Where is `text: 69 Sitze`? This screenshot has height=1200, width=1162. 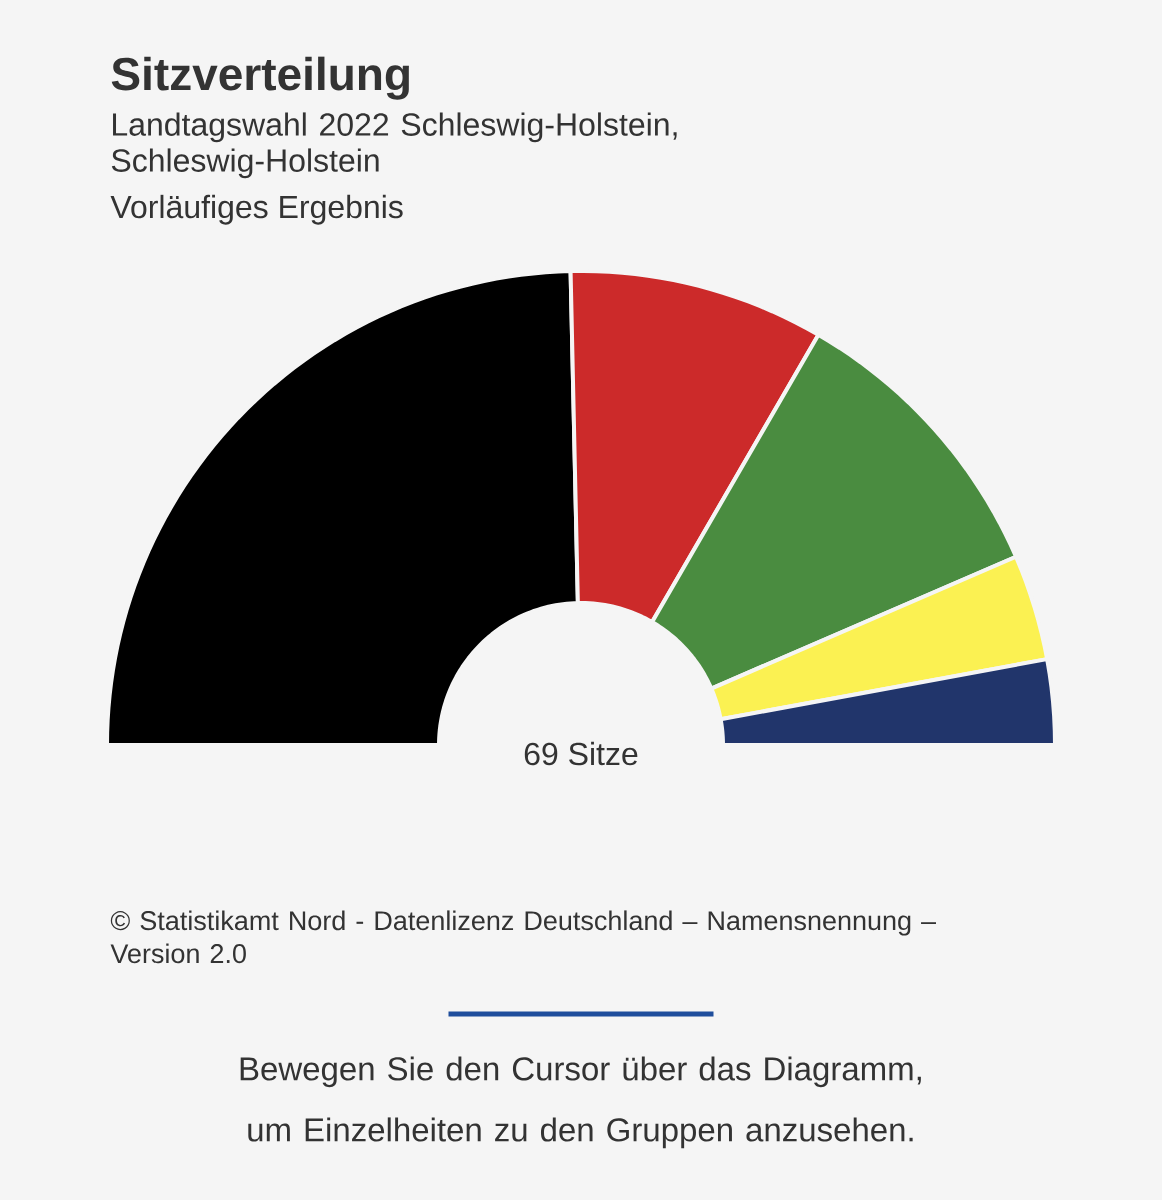
text: 69 Sitze is located at coordinates (581, 753).